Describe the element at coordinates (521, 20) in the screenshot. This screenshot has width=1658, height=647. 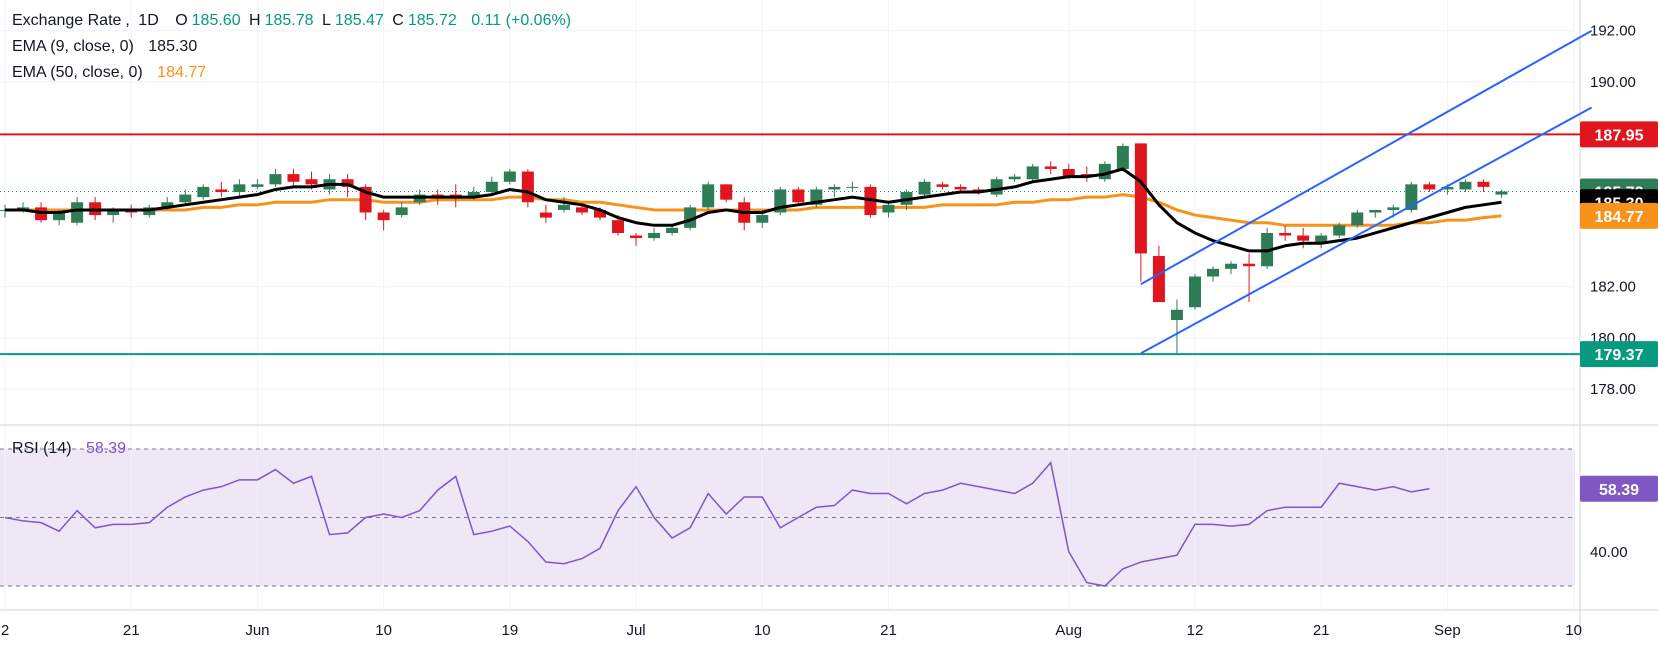
I see `change-value: 0.11 (+0.06%)` at that location.